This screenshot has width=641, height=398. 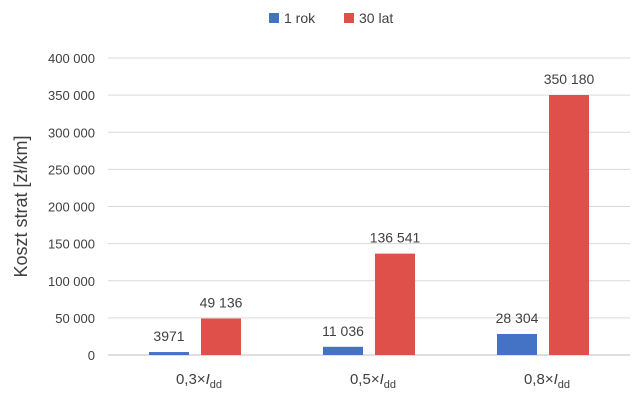 I want to click on data-label: 28 304, so click(x=517, y=318).